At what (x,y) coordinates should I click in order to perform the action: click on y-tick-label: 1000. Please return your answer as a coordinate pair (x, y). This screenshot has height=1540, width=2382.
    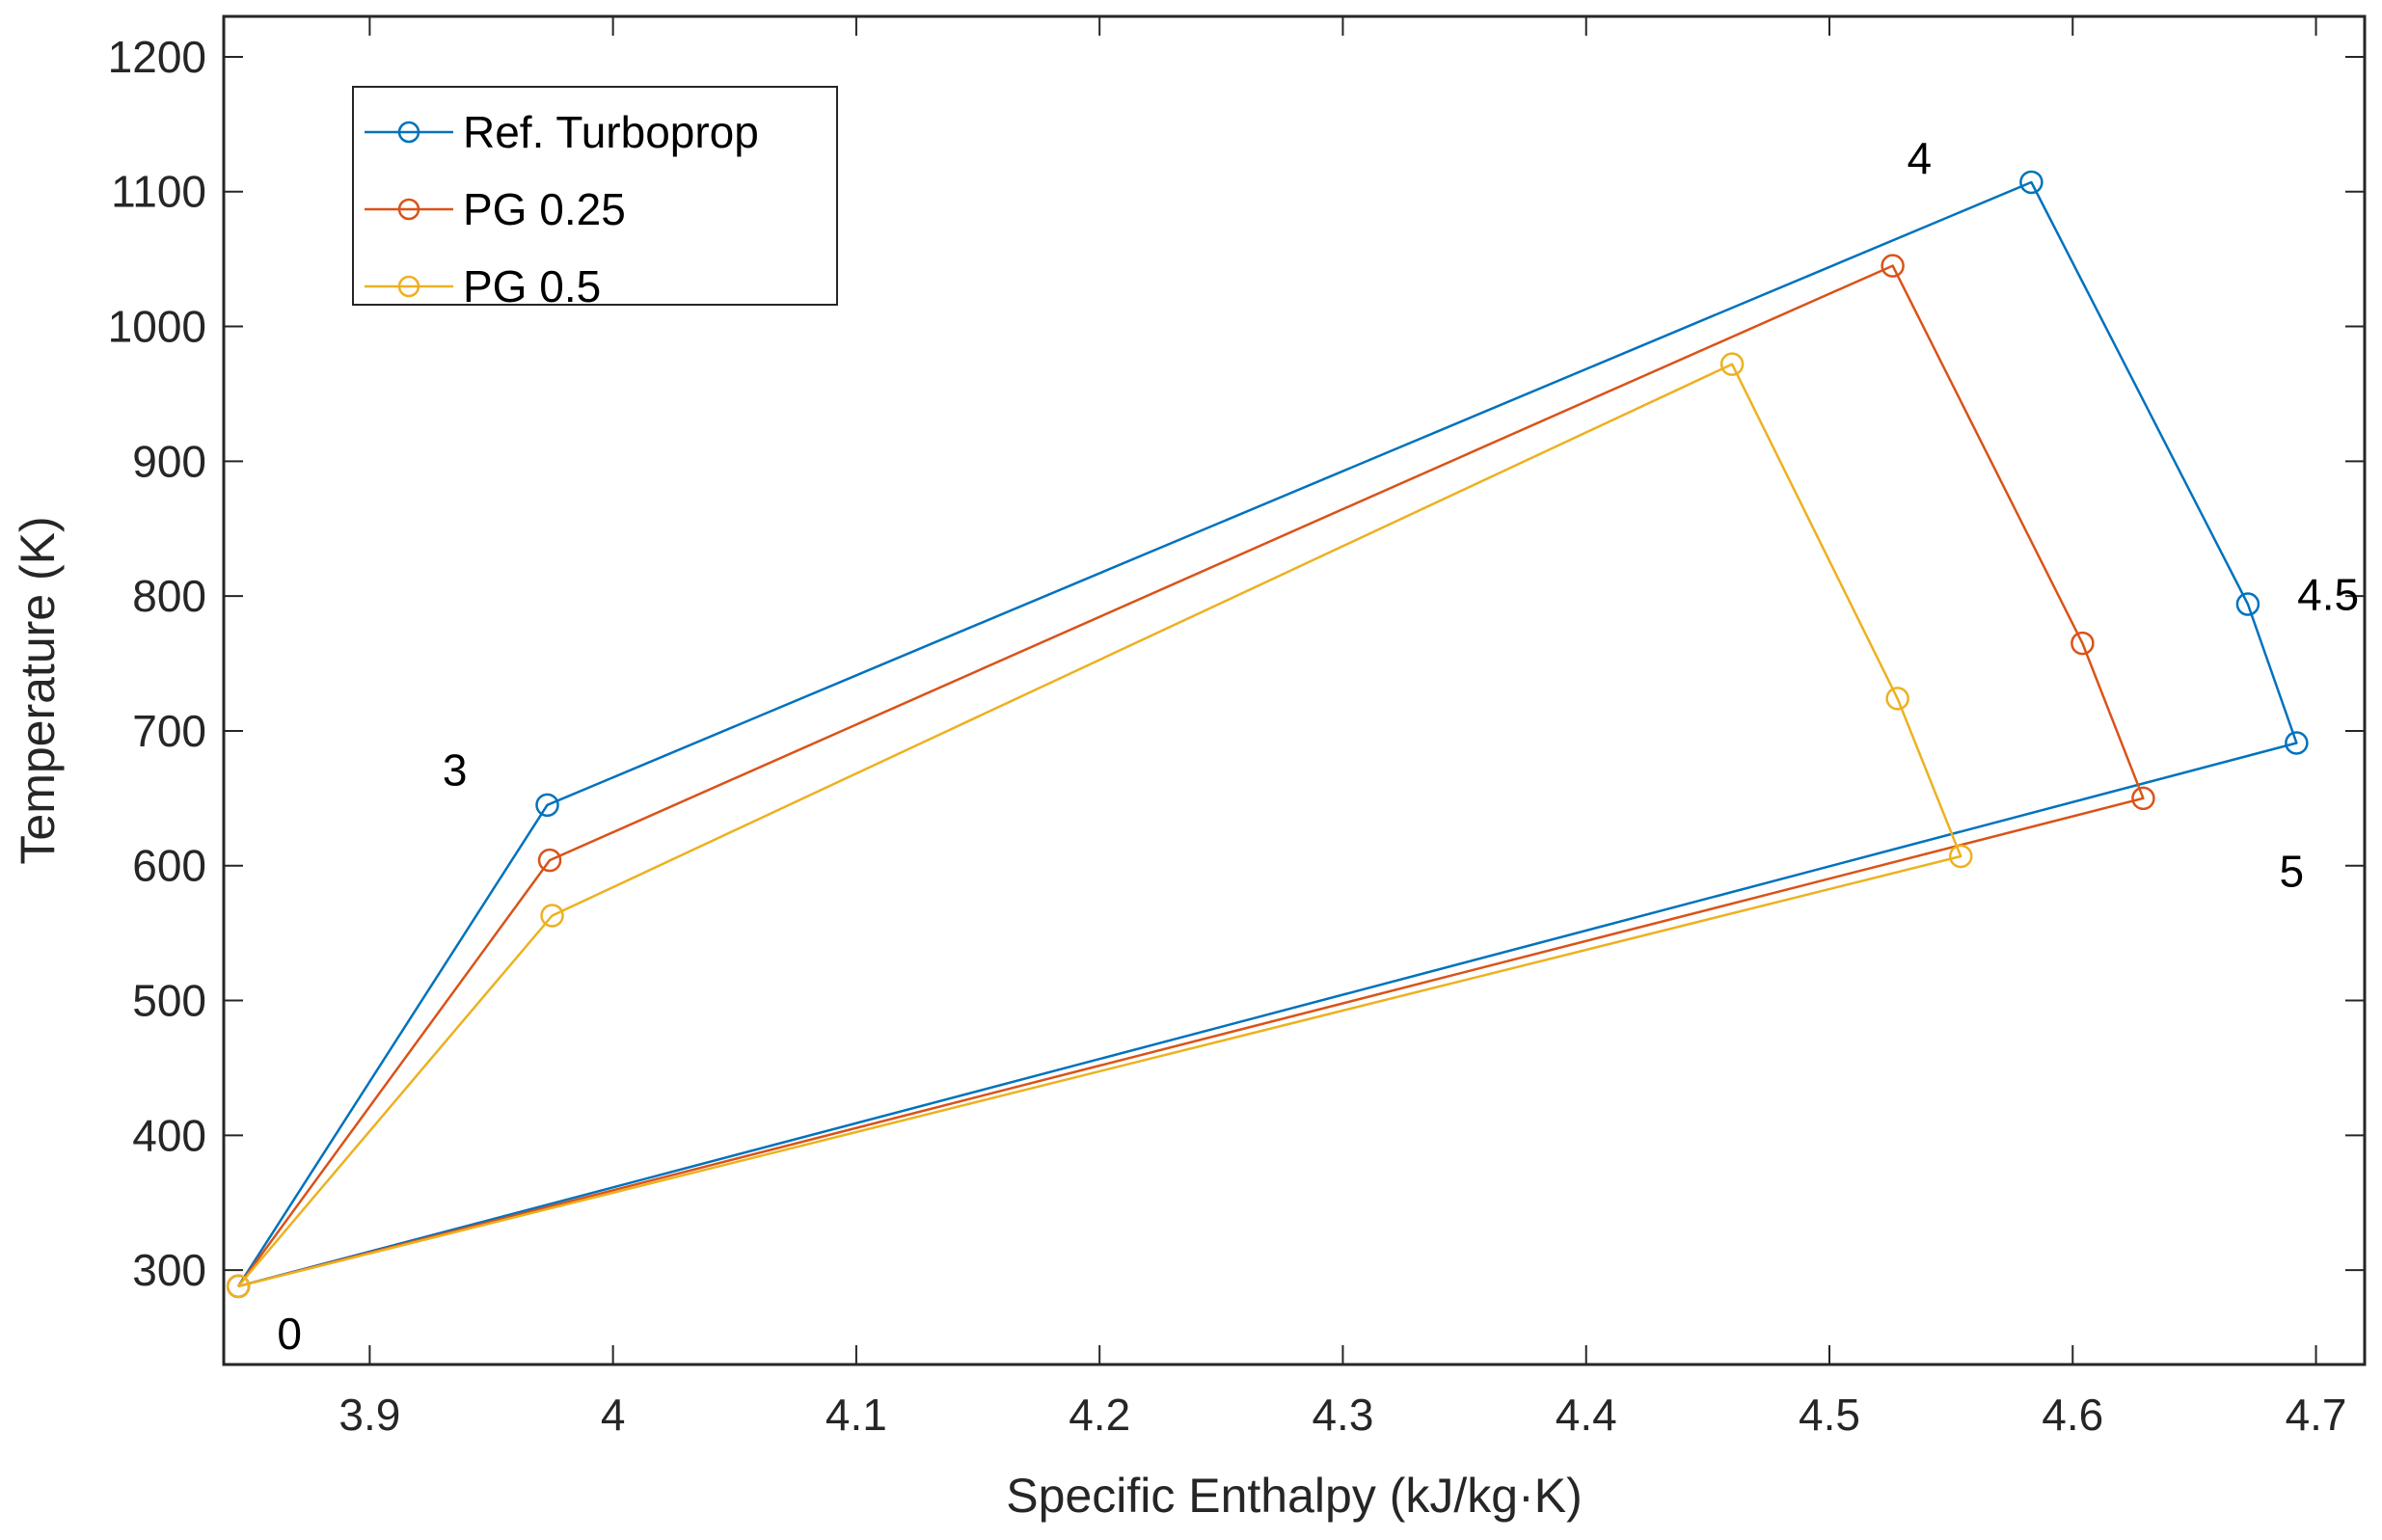
    Looking at the image, I should click on (157, 327).